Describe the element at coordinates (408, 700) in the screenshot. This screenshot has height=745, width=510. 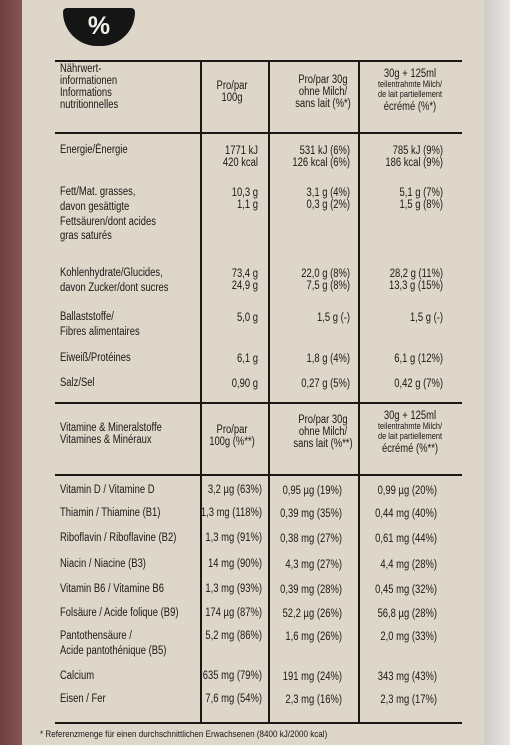
I see `table2-value-with-milk: 2,3 mg (17%)` at that location.